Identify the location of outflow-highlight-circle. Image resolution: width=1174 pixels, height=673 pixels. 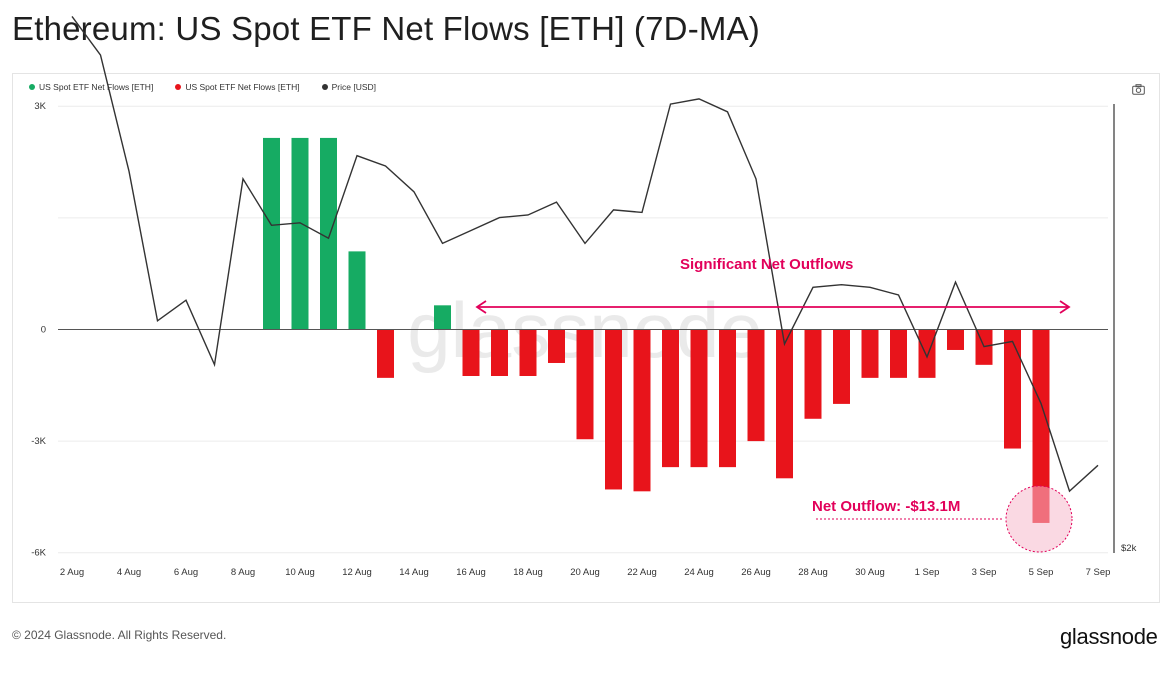
(1039, 519).